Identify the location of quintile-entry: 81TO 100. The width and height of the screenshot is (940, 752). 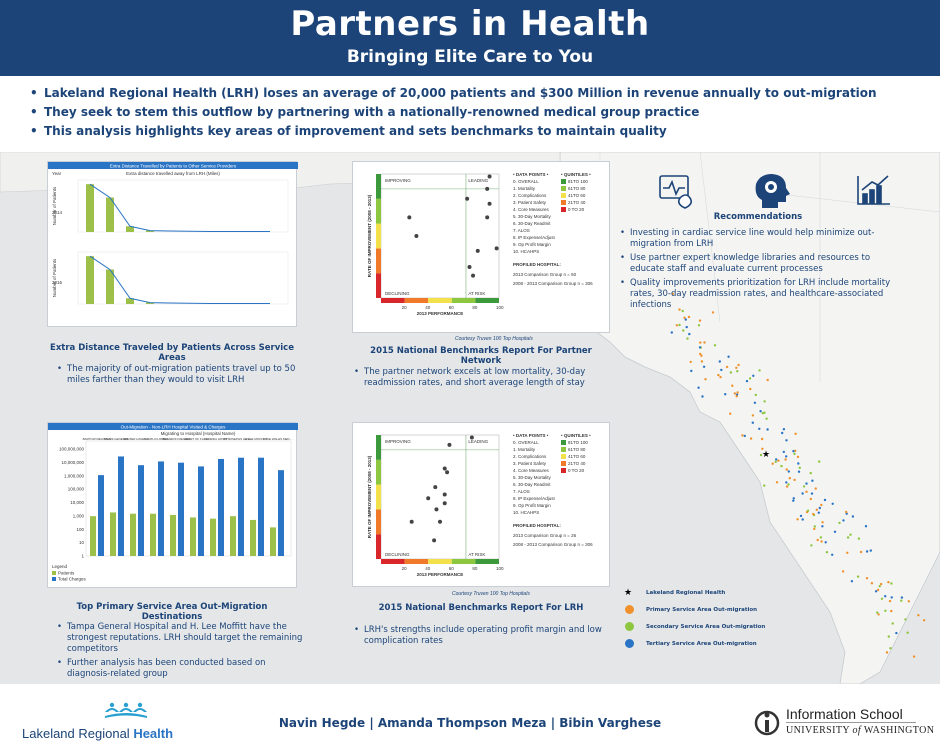
(578, 442).